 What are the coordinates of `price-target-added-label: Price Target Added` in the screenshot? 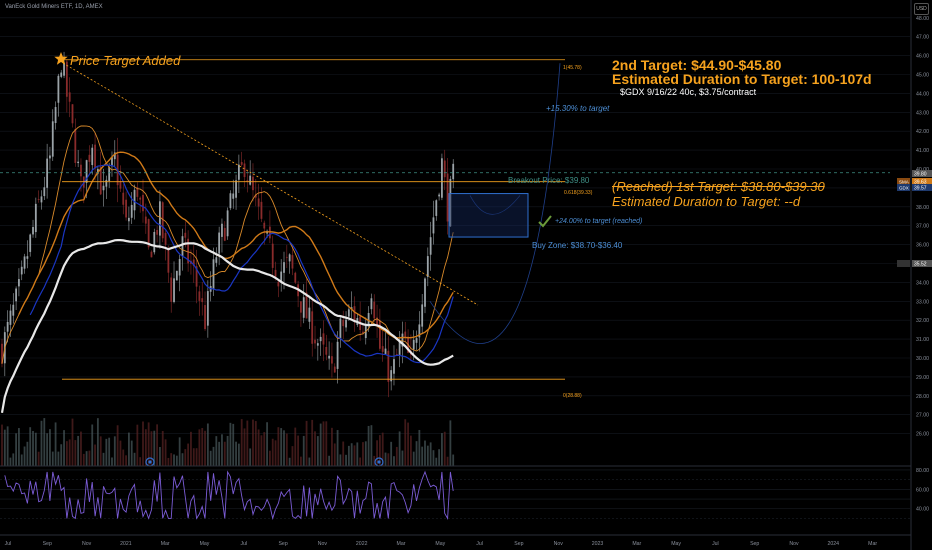 It's located at (125, 60).